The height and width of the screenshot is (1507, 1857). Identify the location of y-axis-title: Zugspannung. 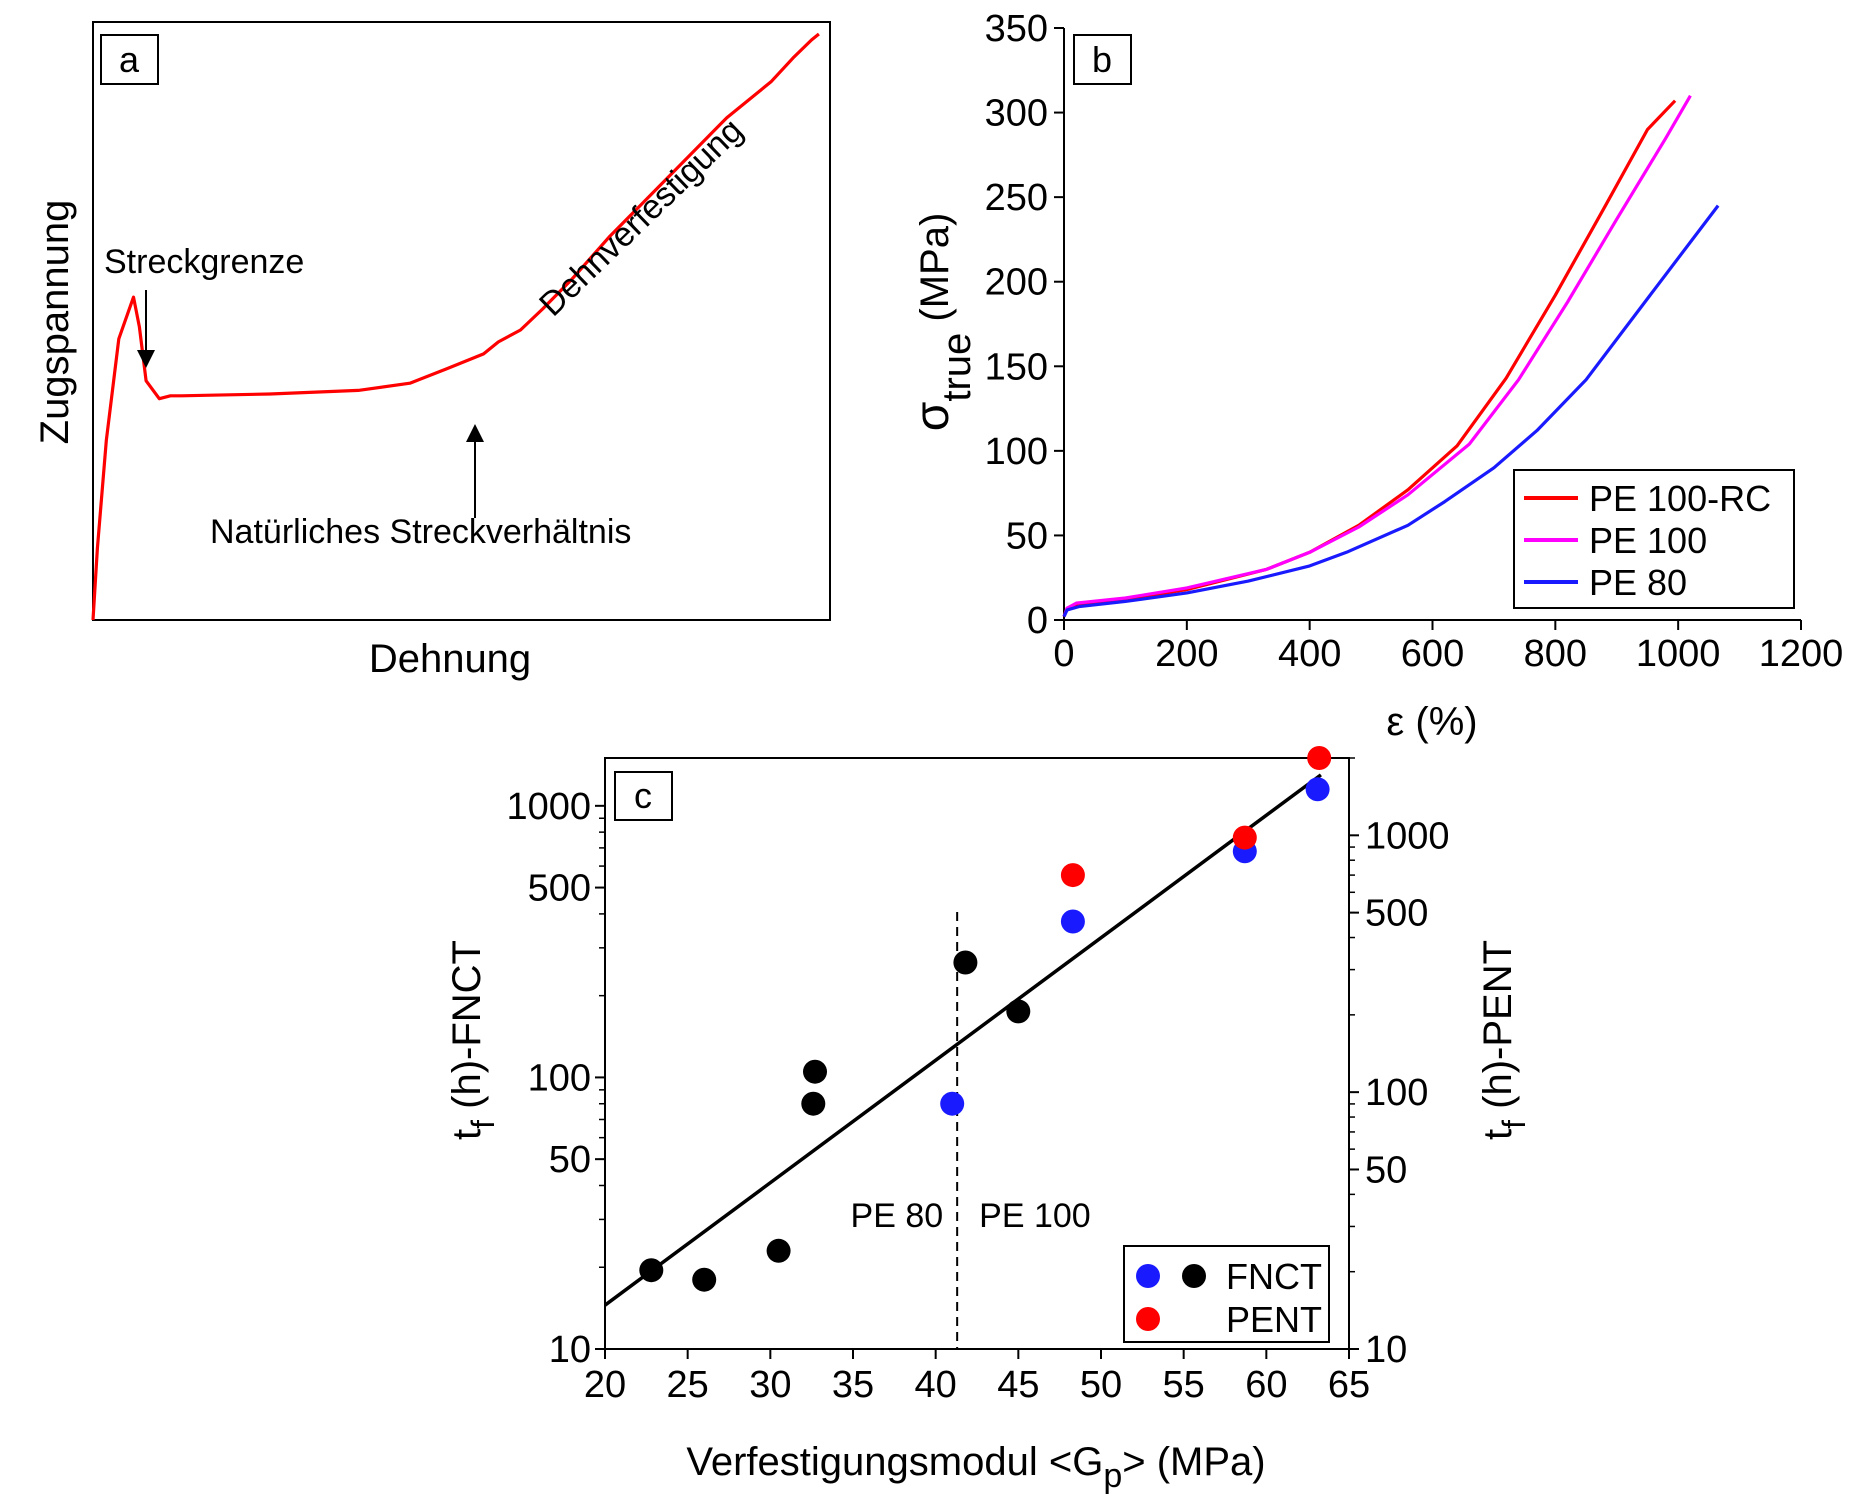
(55, 322).